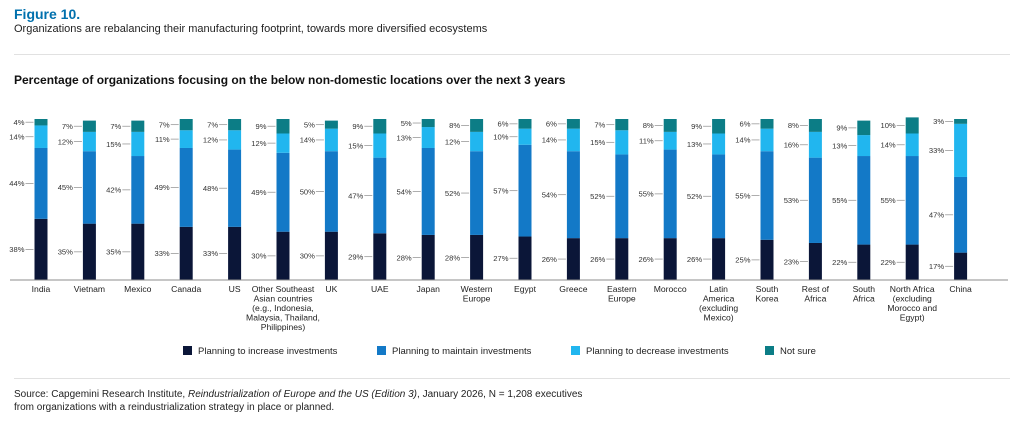 This screenshot has height=430, width=1024. I want to click on data-label: 8%, so click(454, 125).